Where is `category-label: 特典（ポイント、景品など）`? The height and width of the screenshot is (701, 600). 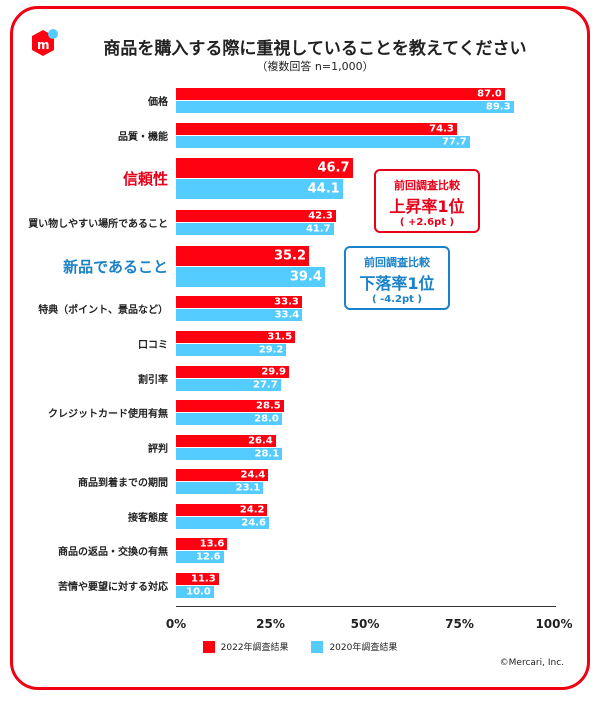 category-label: 特典（ポイント、景品など） is located at coordinates (103, 310).